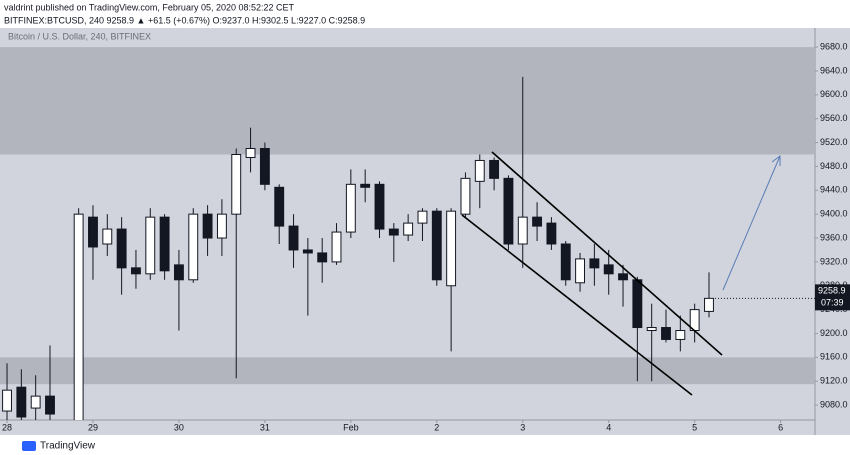 The image size is (850, 455). I want to click on footer-brand: TradingView, so click(68, 446).